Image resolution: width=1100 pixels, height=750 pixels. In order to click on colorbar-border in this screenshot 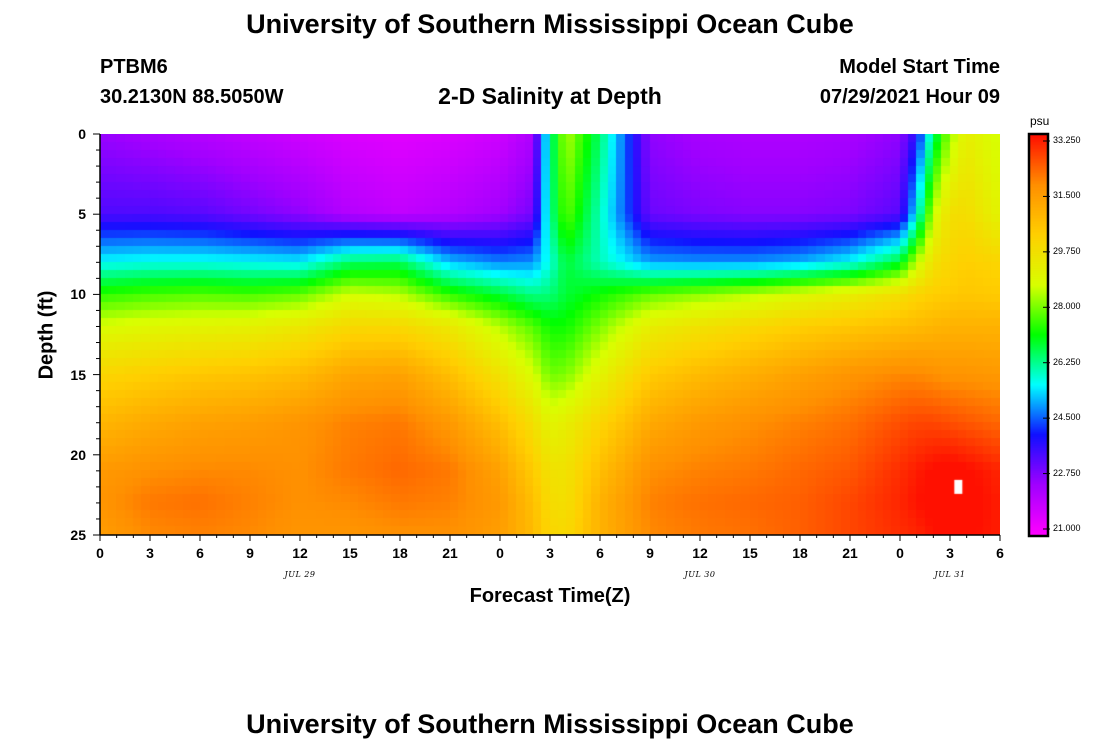, I will do `click(1038, 335)`.